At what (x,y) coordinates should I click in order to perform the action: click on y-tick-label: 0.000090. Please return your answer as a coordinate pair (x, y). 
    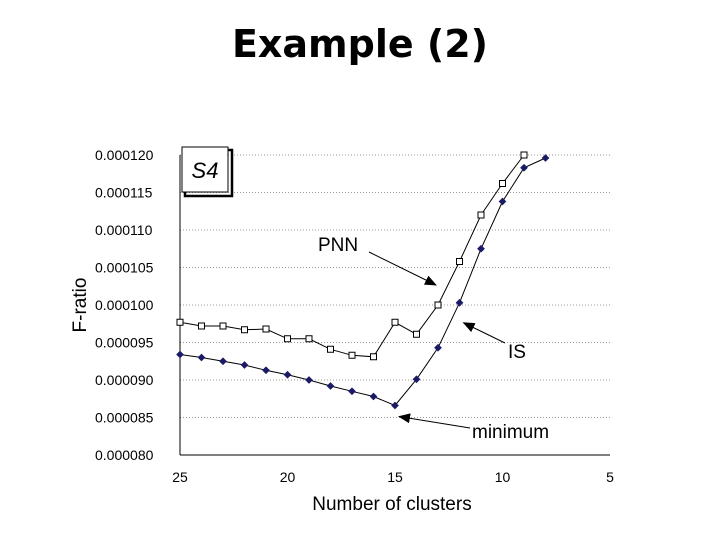
    Looking at the image, I should click on (124, 380).